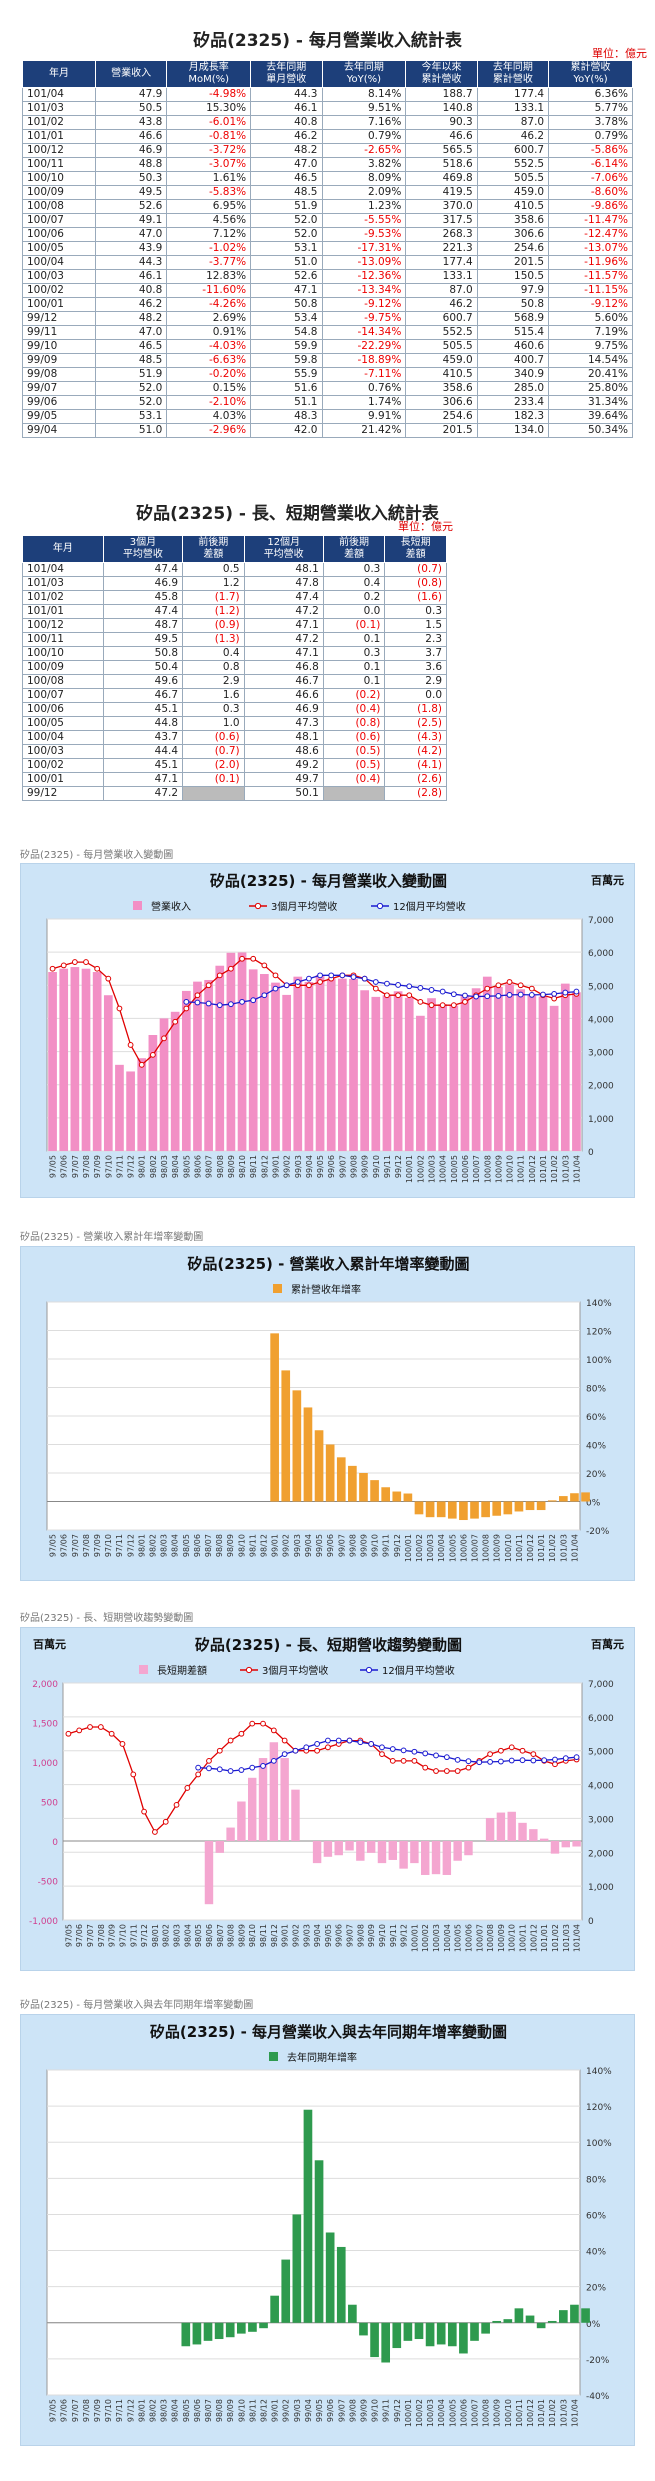  I want to click on table-cell: 268.3, so click(441, 234).